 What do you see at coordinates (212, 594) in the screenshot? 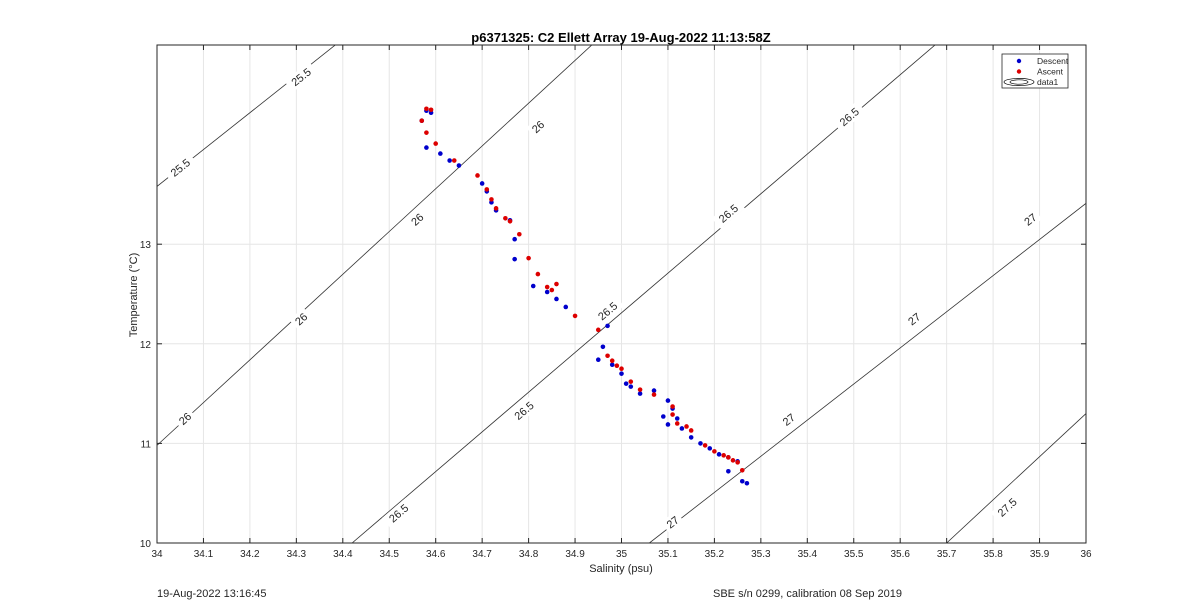
I see `footer-timestamp: 19-Aug-2022 13:16:45` at bounding box center [212, 594].